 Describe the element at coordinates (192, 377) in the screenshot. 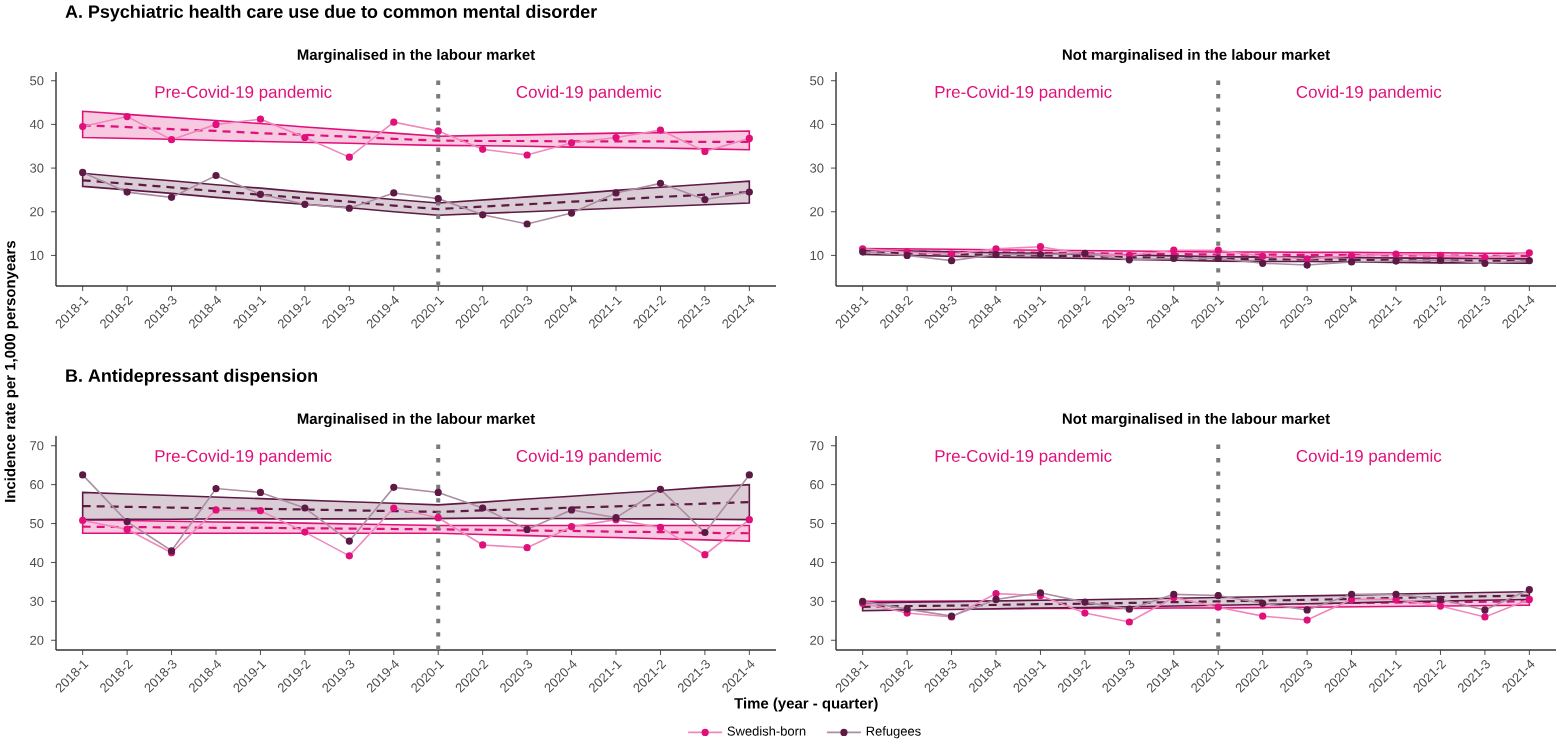

I see `chart-title: B. Antidepressant dispension` at that location.